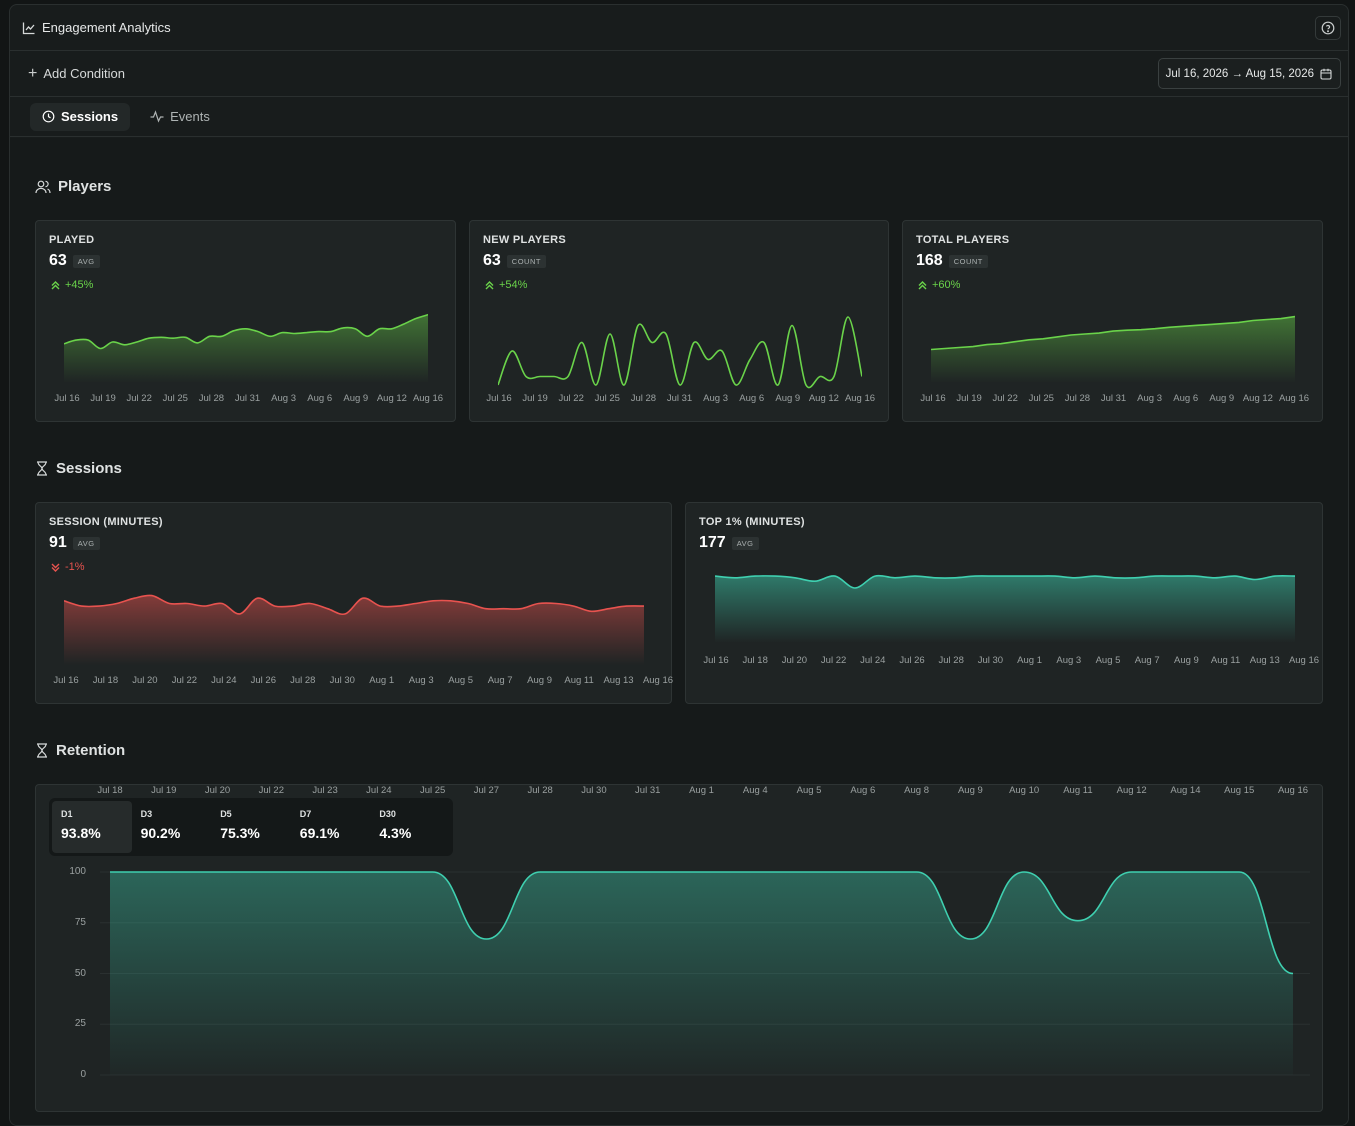 This screenshot has width=1355, height=1126. I want to click on double-chevron-up-icon, so click(489, 284).